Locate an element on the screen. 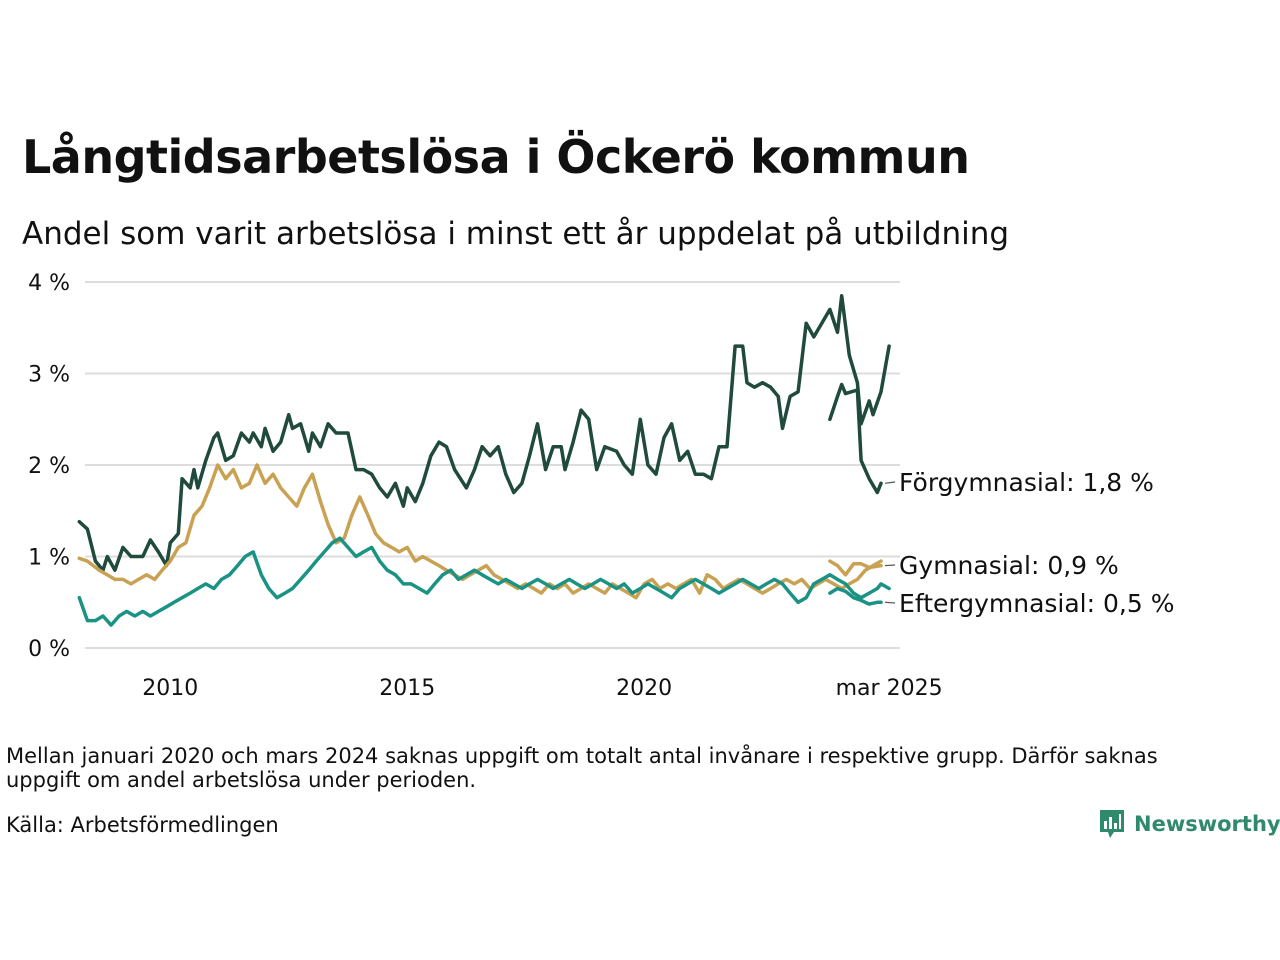  series-label-gymnasial: Gymnasial: 0,9 % is located at coordinates (1009, 565).